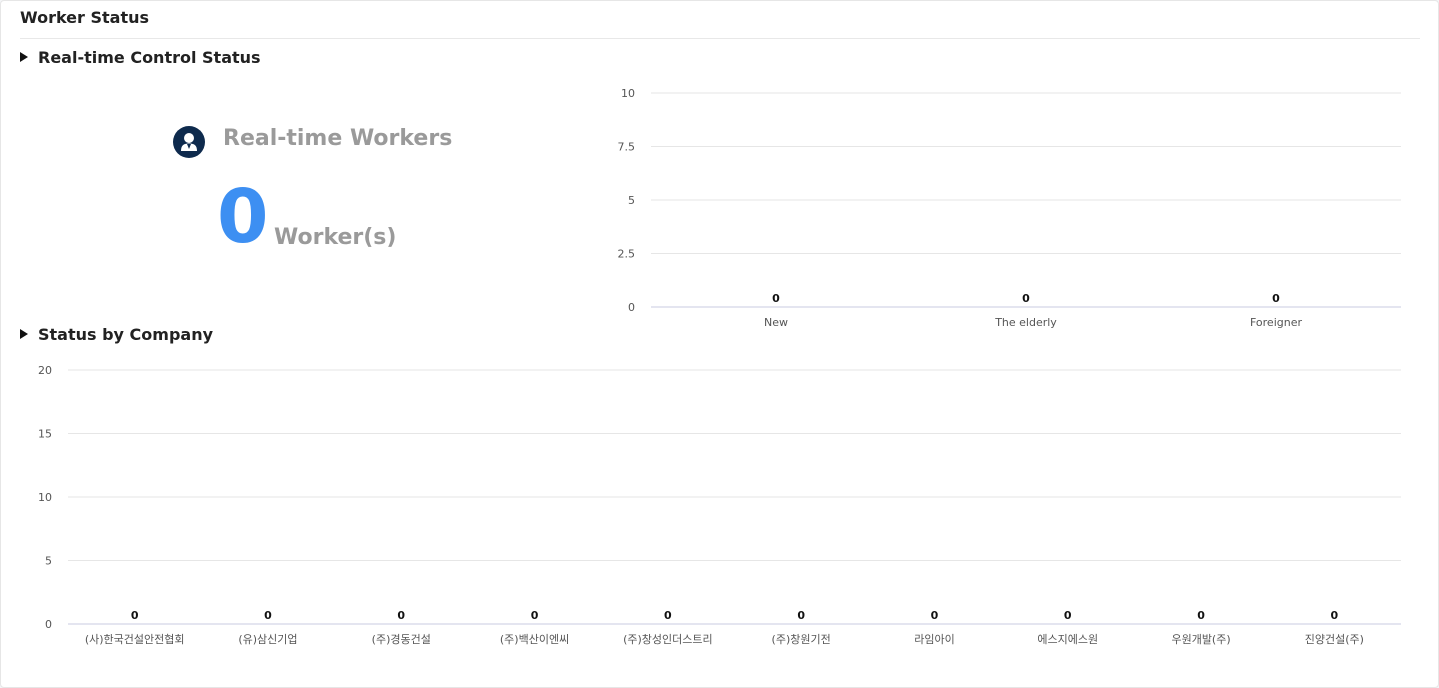 This screenshot has width=1439, height=688. I want to click on section-heading-realtime: Real-time Control Status, so click(140, 57).